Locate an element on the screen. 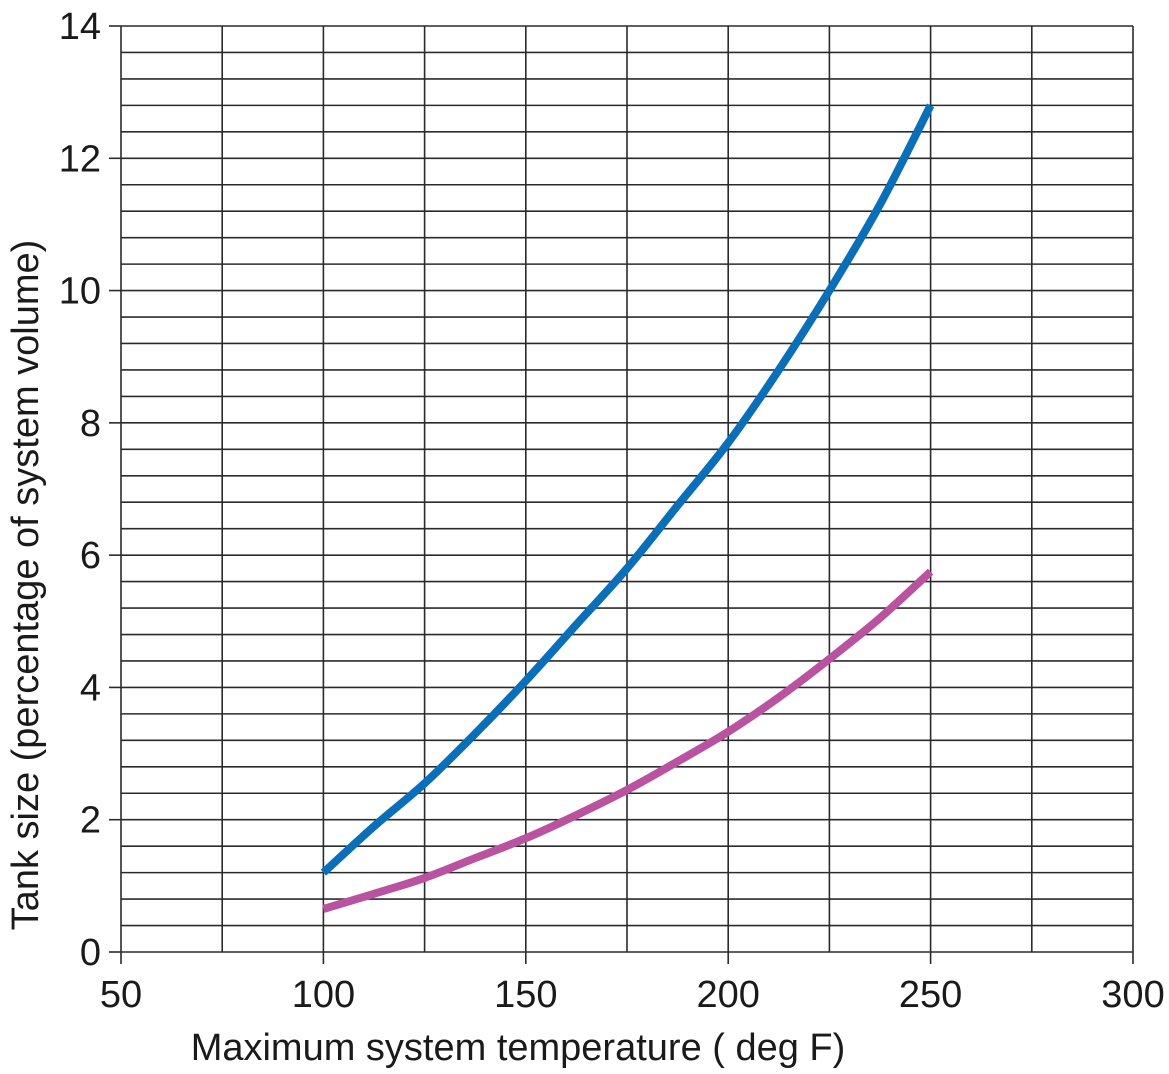 The height and width of the screenshot is (1074, 1169). y-tick-label: 2 is located at coordinates (90, 821).